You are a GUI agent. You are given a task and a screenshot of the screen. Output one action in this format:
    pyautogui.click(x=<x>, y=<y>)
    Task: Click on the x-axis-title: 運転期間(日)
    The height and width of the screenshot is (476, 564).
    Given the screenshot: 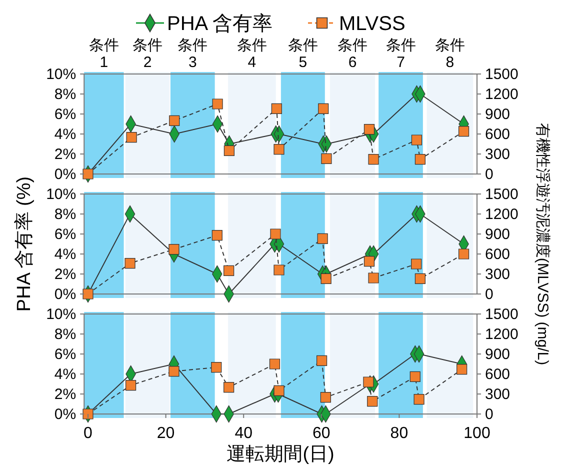 What is the action you would take?
    pyautogui.click(x=280, y=454)
    